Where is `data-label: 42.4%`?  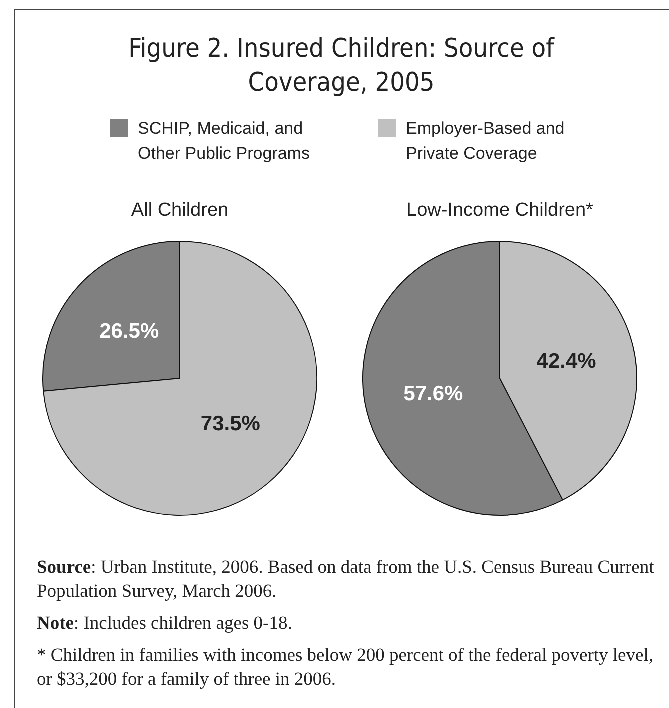 data-label: 42.4% is located at coordinates (566, 362).